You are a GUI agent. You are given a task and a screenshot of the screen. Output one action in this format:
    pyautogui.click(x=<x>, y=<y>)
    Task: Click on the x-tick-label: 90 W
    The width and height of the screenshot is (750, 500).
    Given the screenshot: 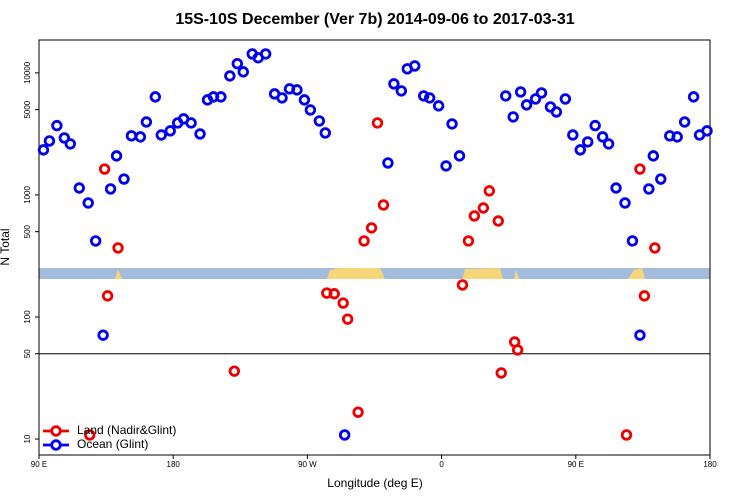 What is the action you would take?
    pyautogui.click(x=307, y=464)
    